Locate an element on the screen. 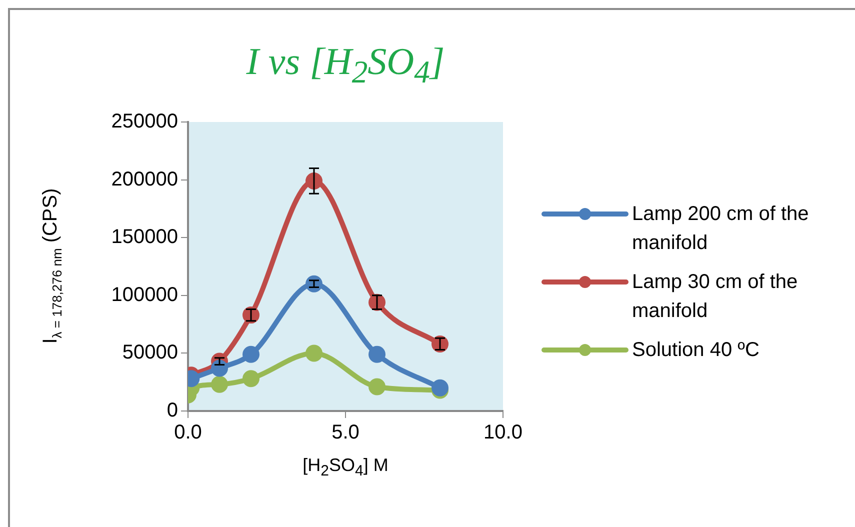  x-tick-label: 0.0 is located at coordinates (188, 433).